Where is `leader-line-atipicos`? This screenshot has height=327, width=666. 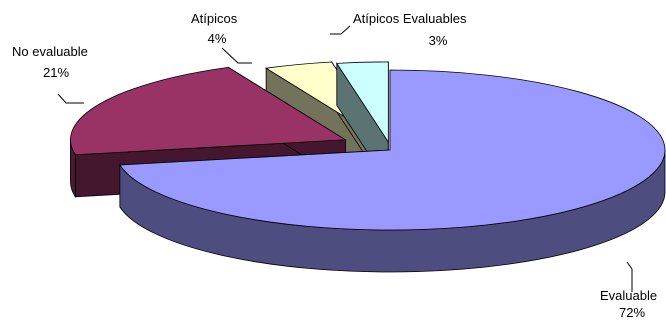
leader-line-atipicos is located at coordinates (236, 55).